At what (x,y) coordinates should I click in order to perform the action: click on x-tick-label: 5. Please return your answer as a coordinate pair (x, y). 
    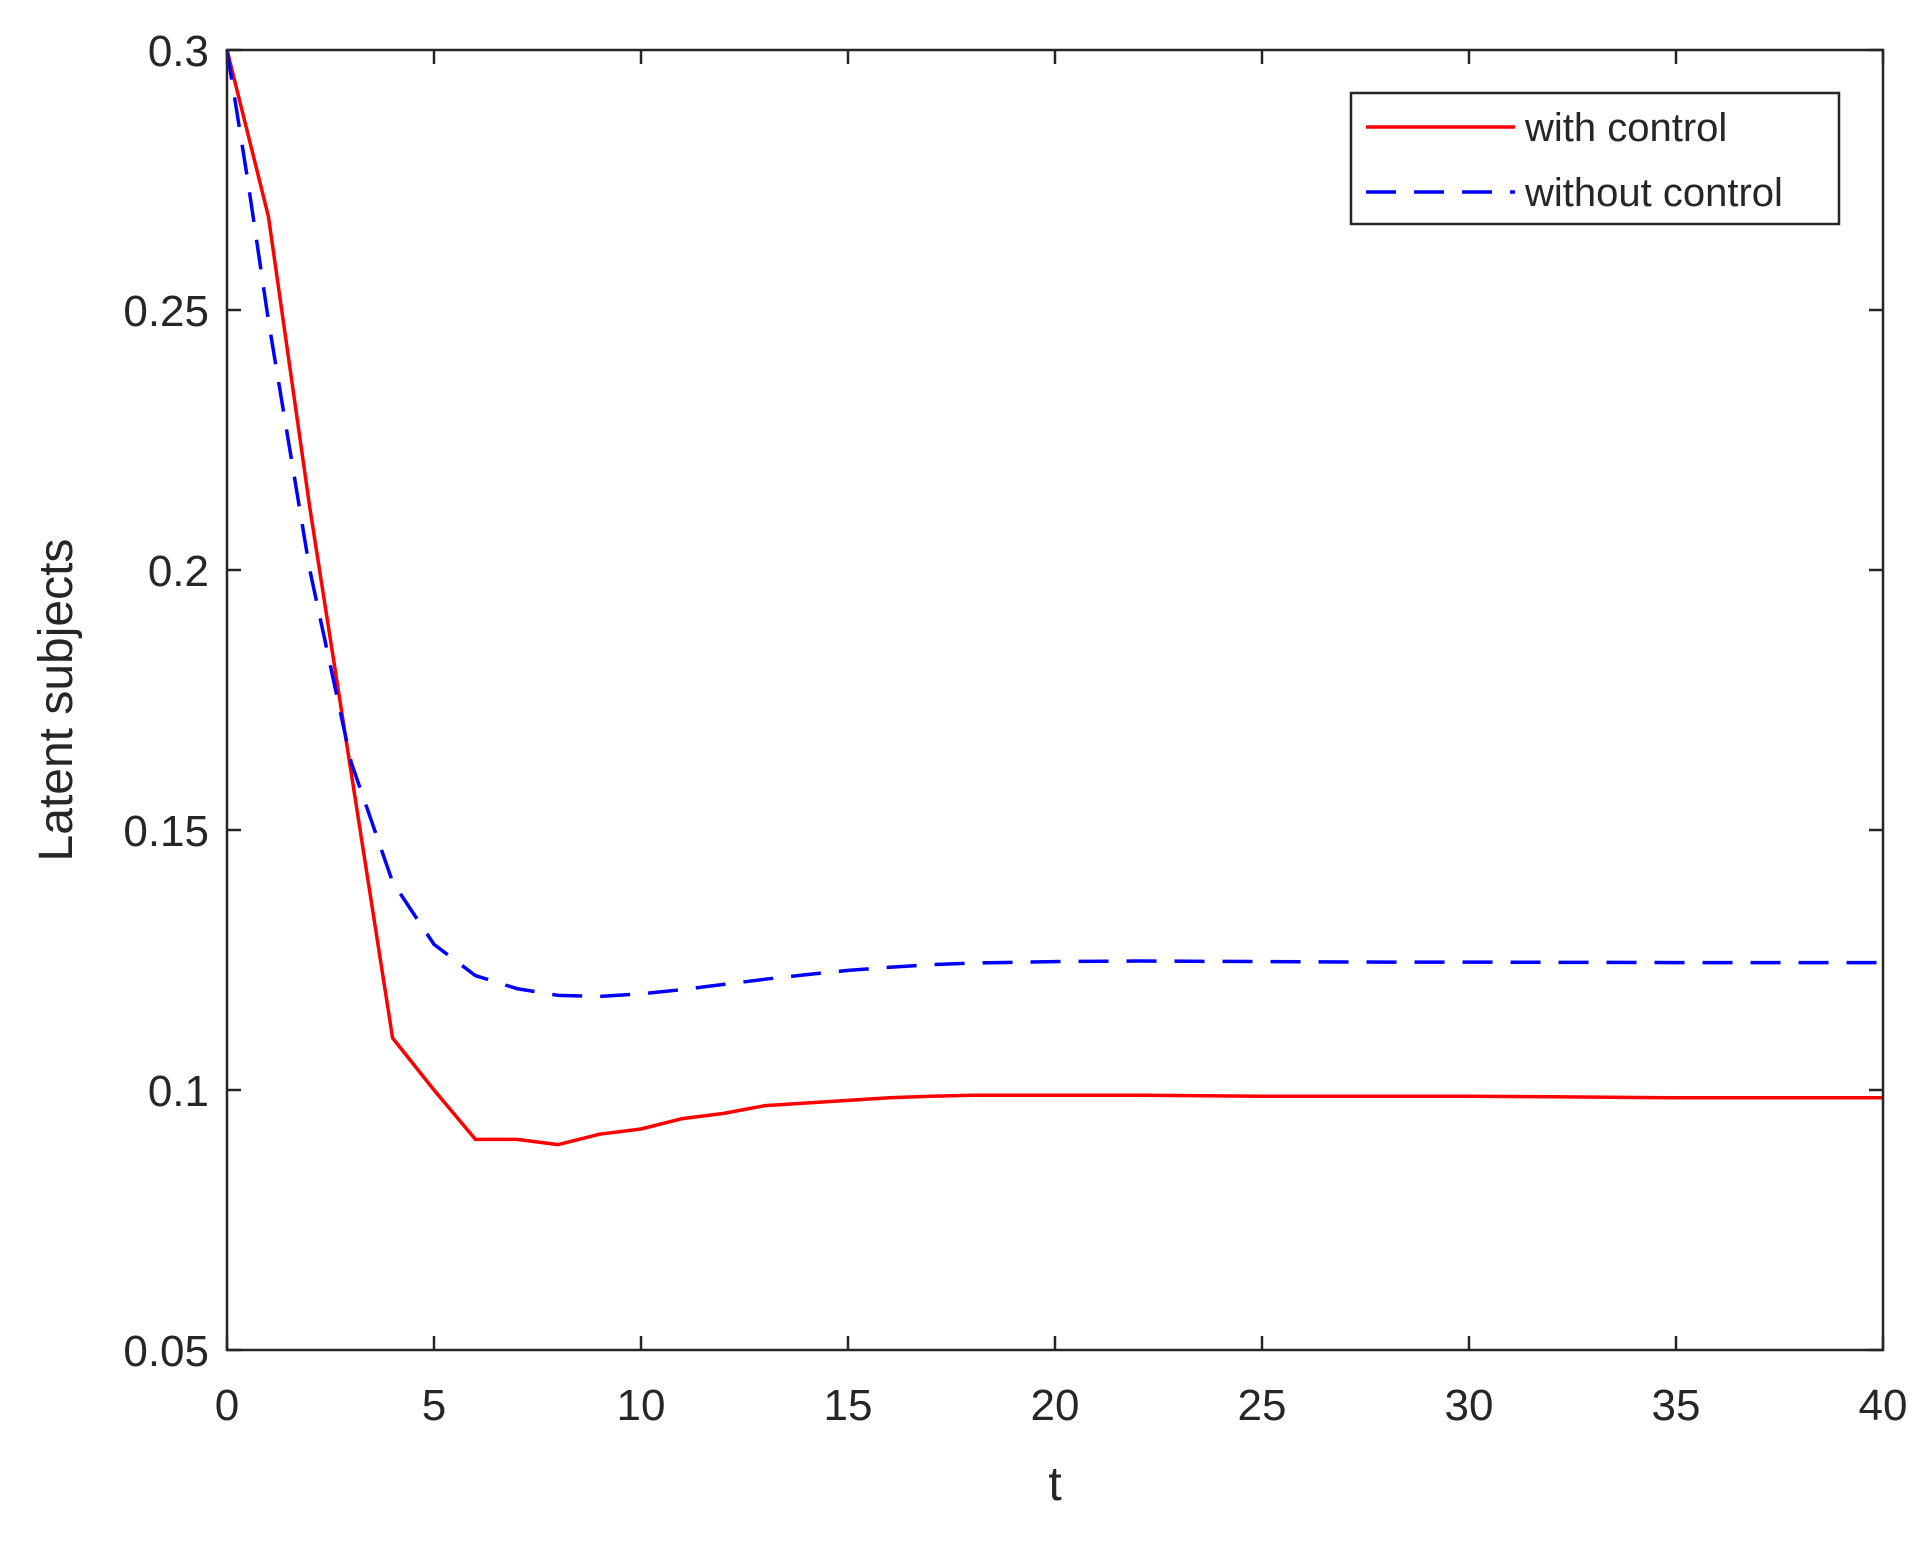
    Looking at the image, I should click on (434, 1405).